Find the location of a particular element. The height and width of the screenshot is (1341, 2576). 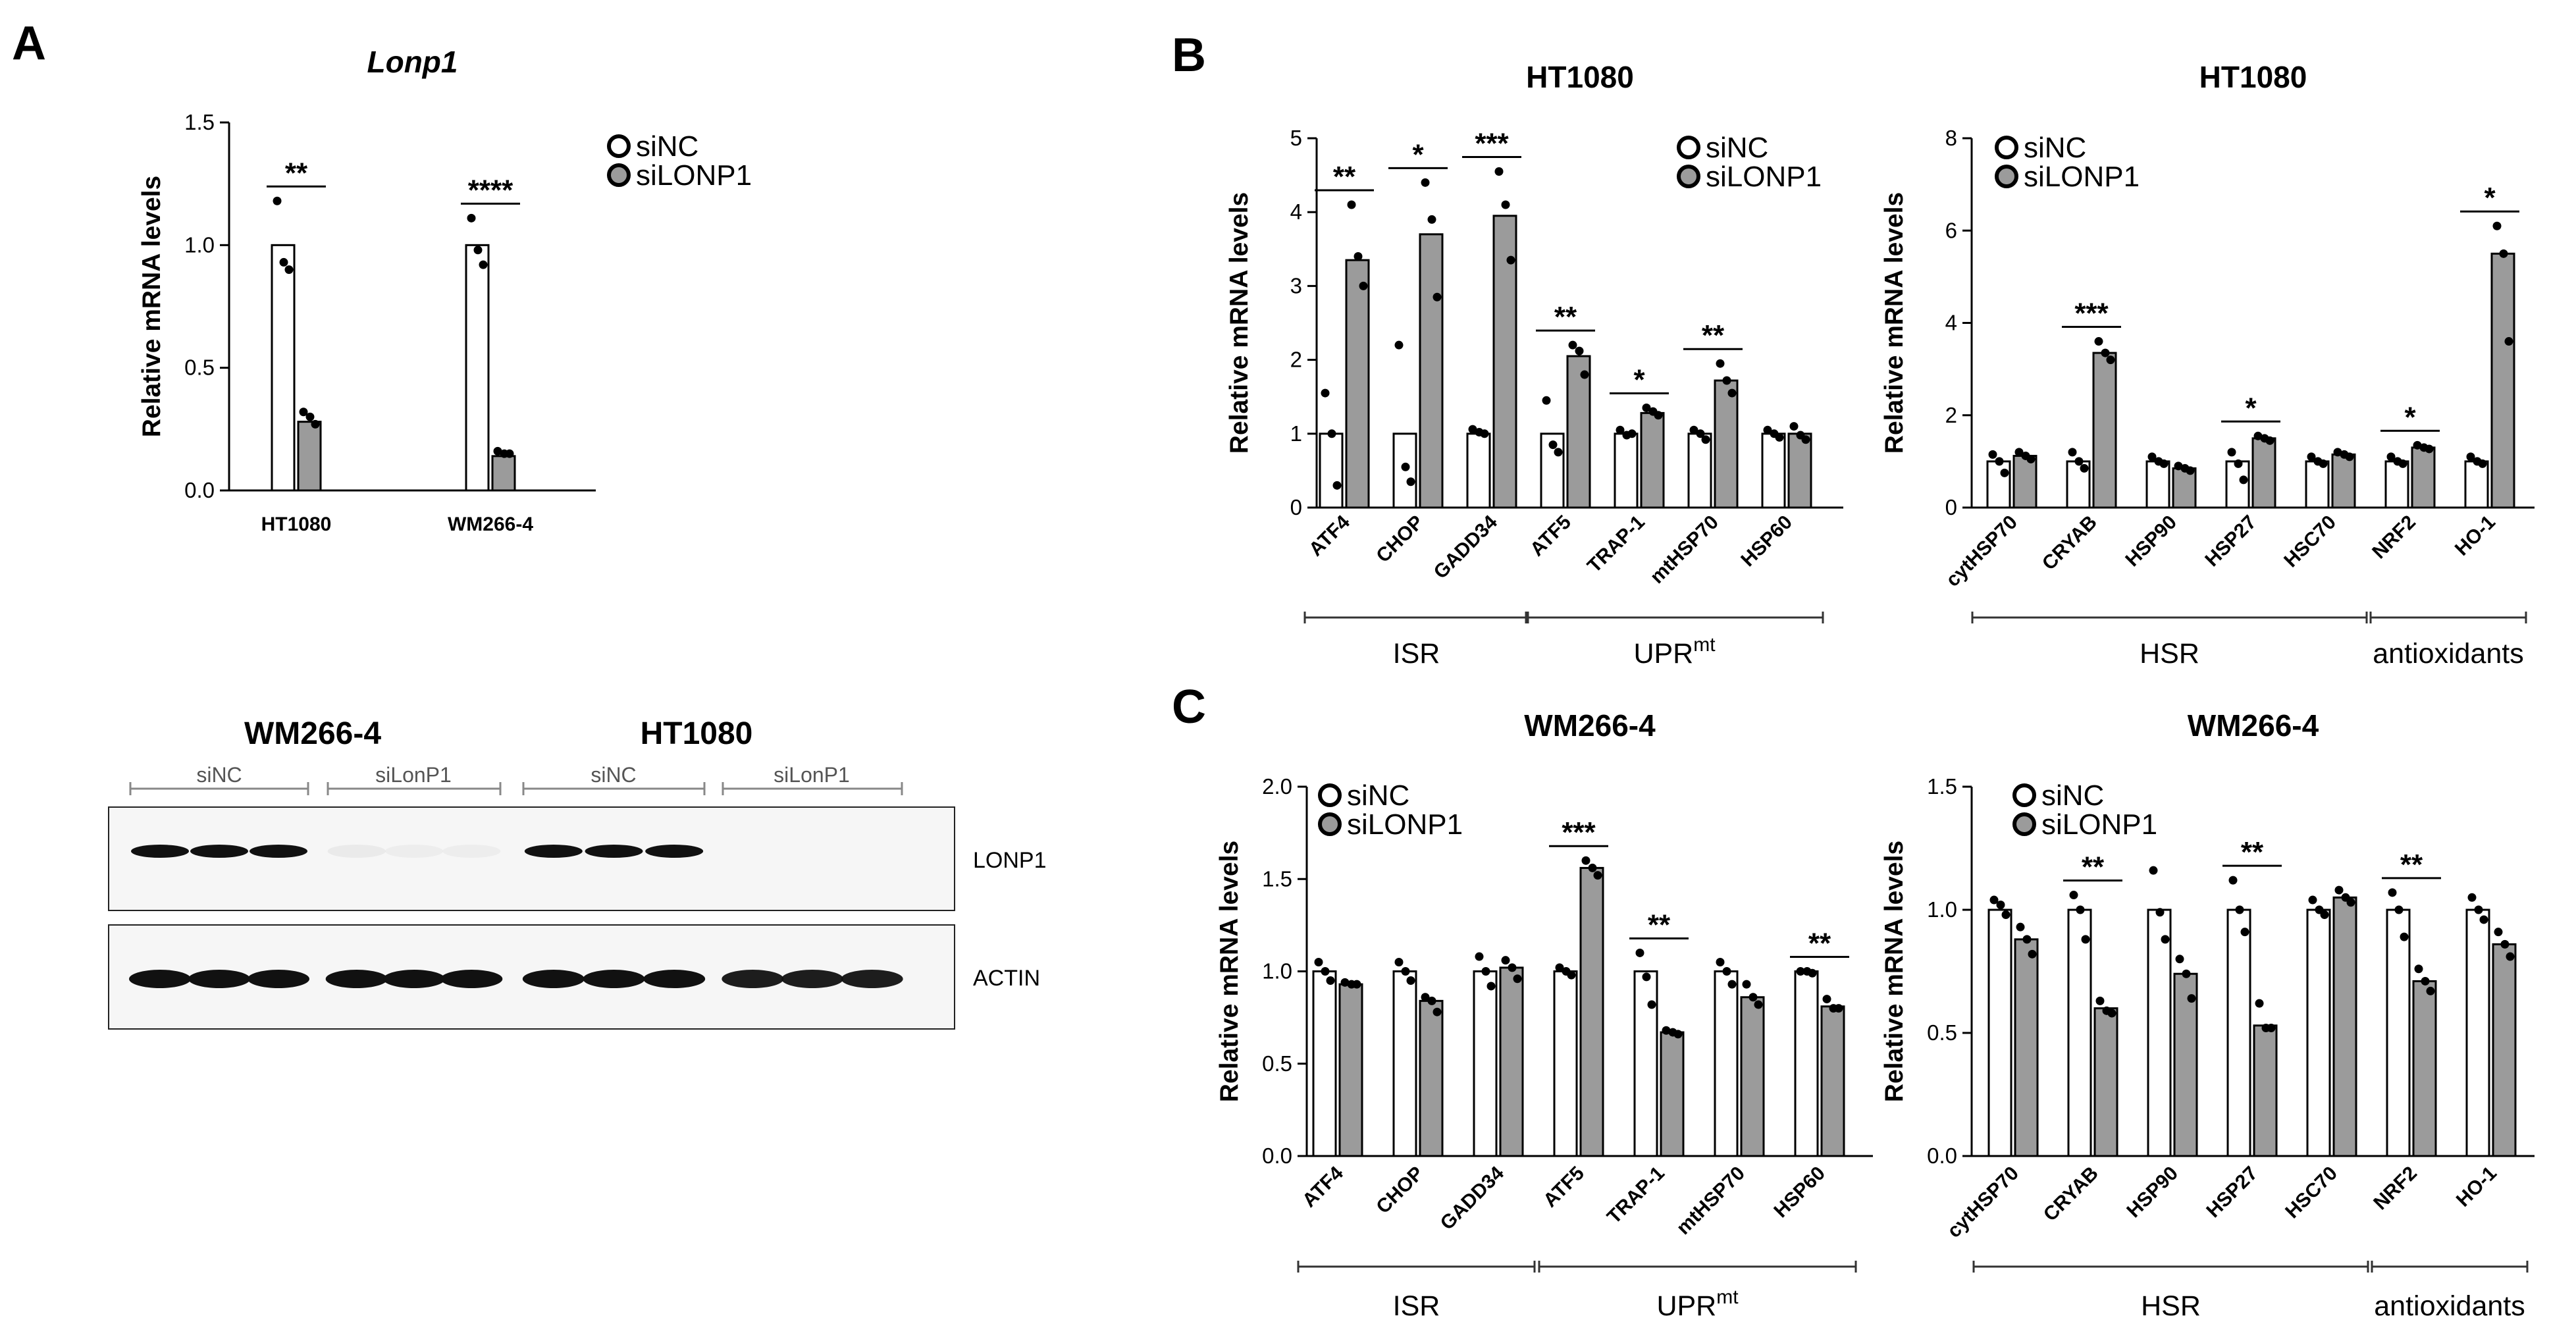

category-label-b2: cytHSP70 is located at coordinates (1982, 551).